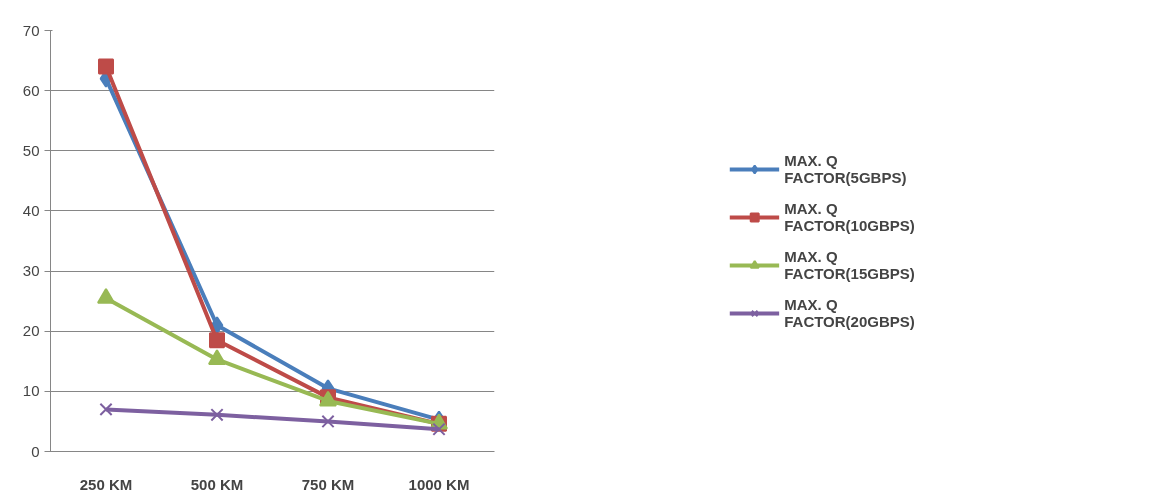 The width and height of the screenshot is (1153, 499). What do you see at coordinates (31, 90) in the screenshot?
I see `y-tick-label: 60` at bounding box center [31, 90].